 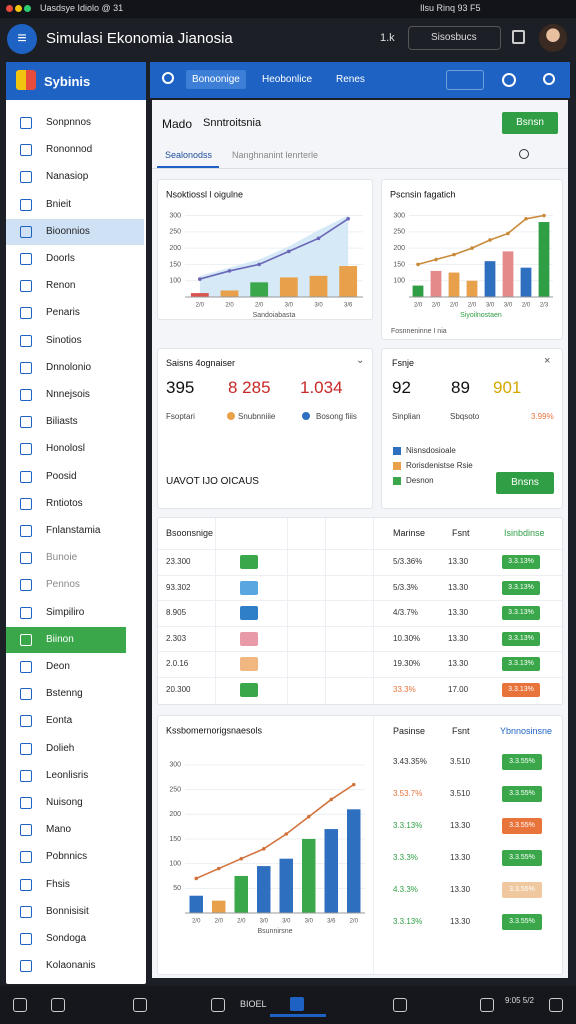 I want to click on sidebar-item: Fhsis, so click(x=75, y=885).